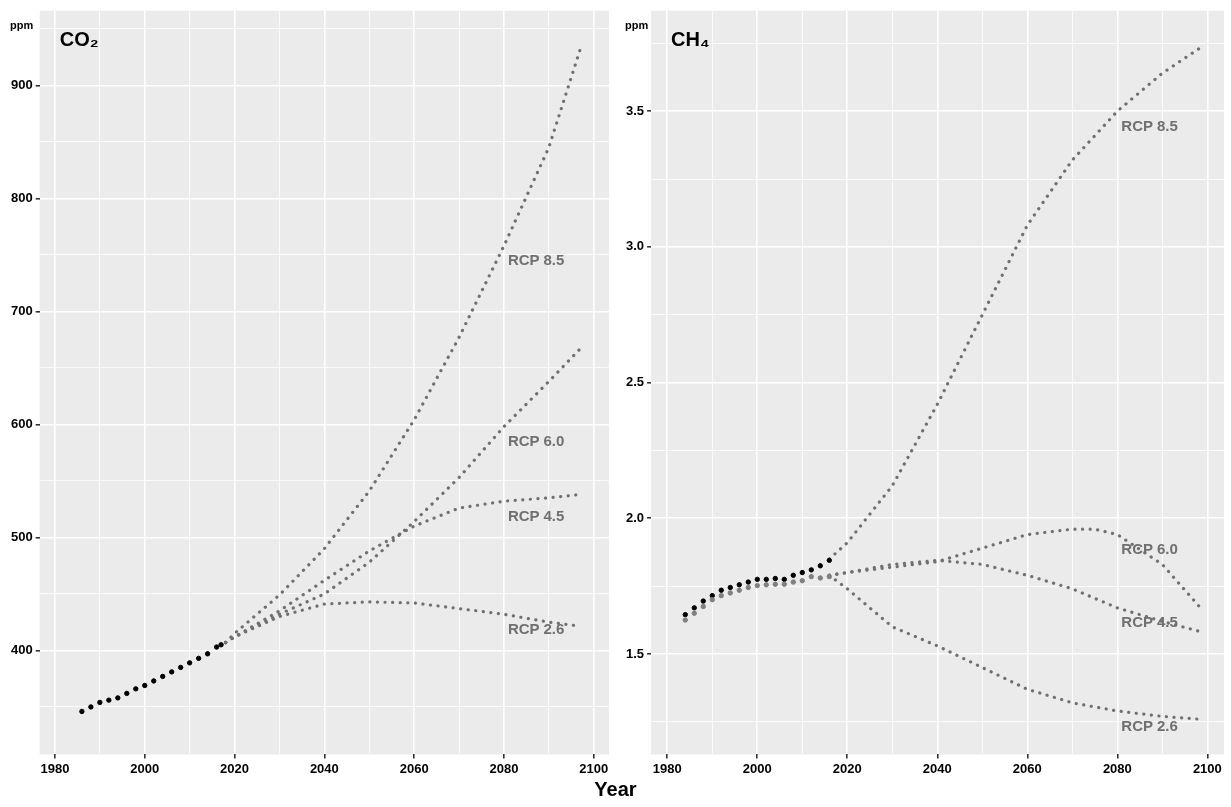 Image resolution: width=1231 pixels, height=807 pixels. What do you see at coordinates (21, 197) in the screenshot?
I see `y-tick-label: 800` at bounding box center [21, 197].